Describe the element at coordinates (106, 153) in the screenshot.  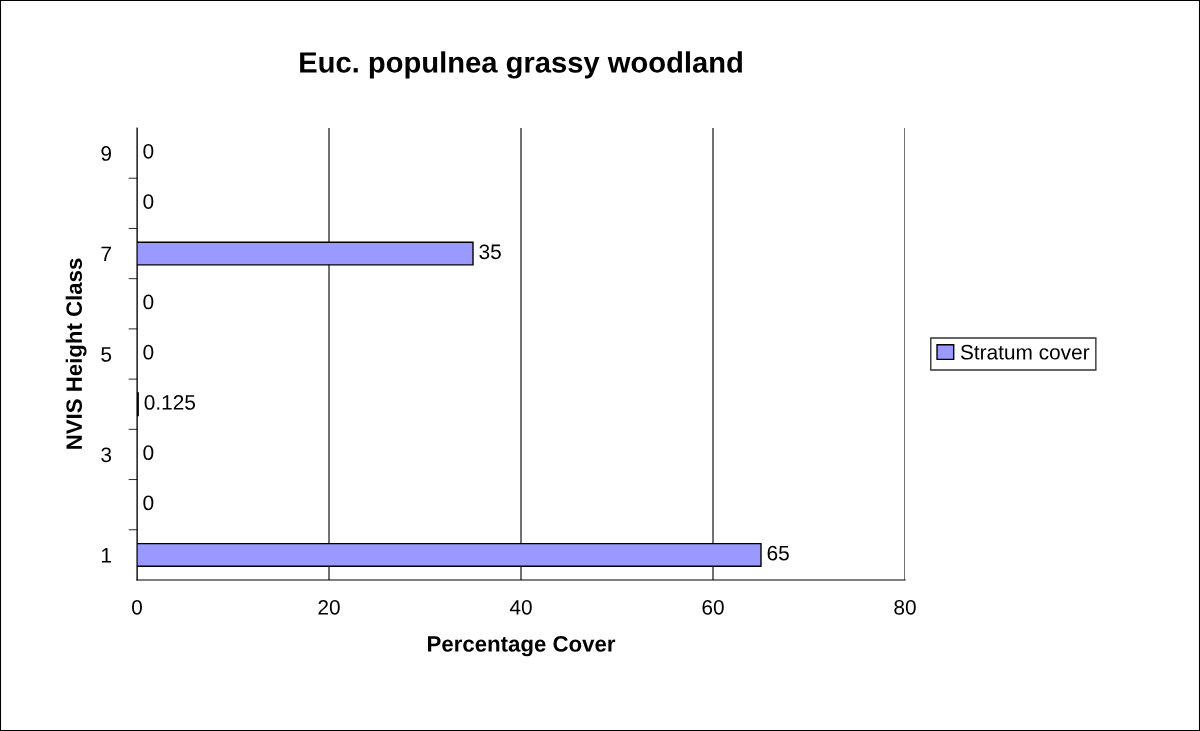
I see `y-tick-label: 9` at that location.